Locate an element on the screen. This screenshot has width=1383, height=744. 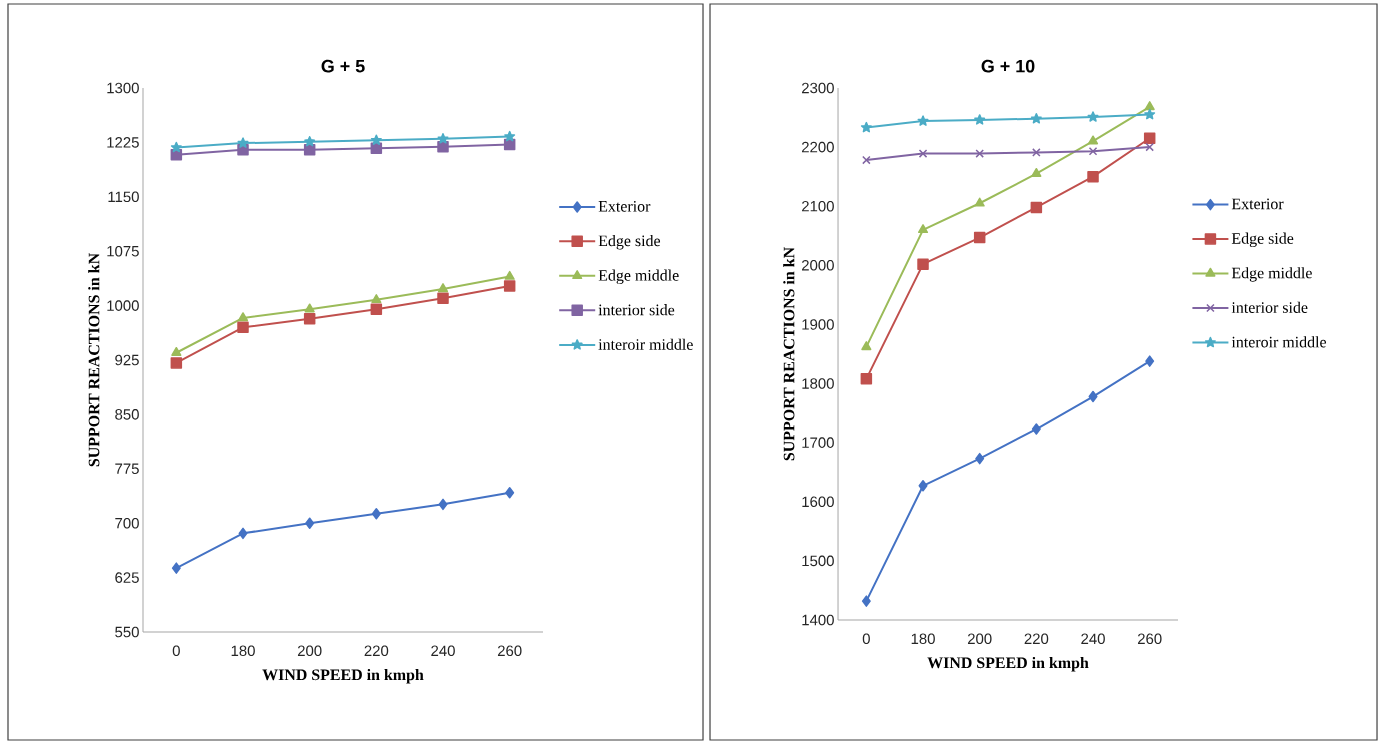
y-tick-label: 1400 is located at coordinates (818, 620).